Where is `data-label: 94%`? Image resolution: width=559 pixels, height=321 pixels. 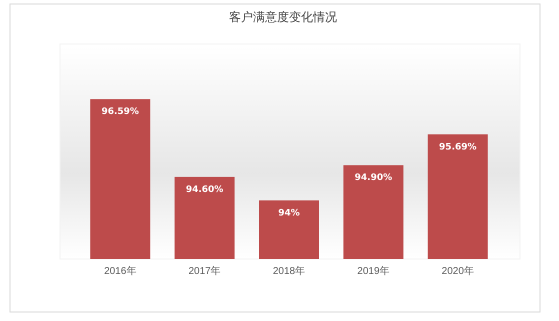 data-label: 94% is located at coordinates (289, 213).